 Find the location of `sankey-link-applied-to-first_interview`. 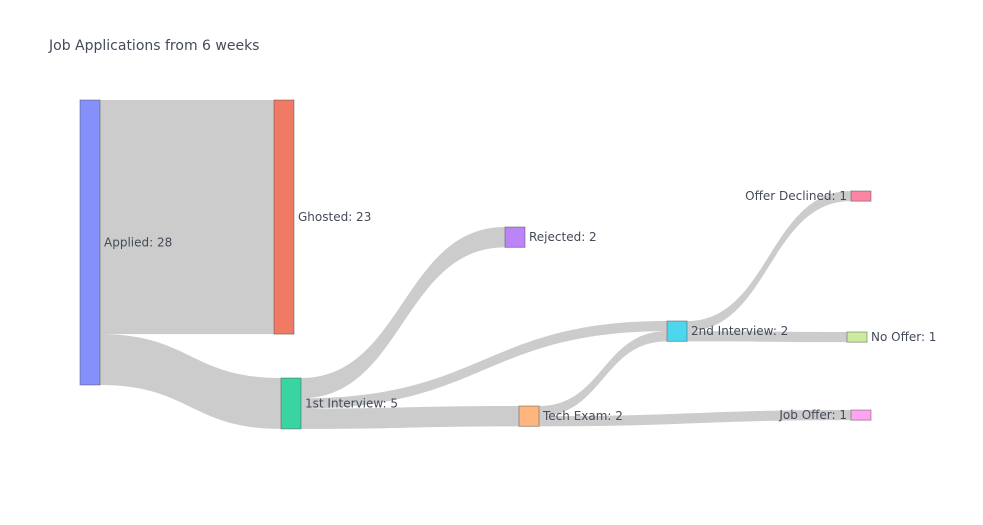

sankey-link-applied-to-first_interview is located at coordinates (190, 381).